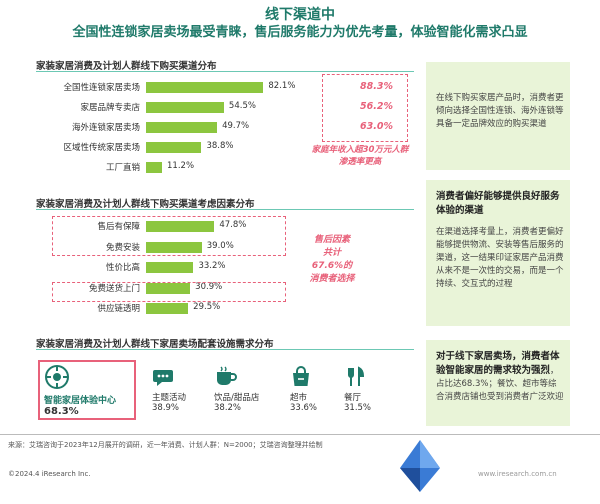  Describe the element at coordinates (101, 148) in the screenshot. I see `bar-category-label: 区域性传统家居卖场` at that location.